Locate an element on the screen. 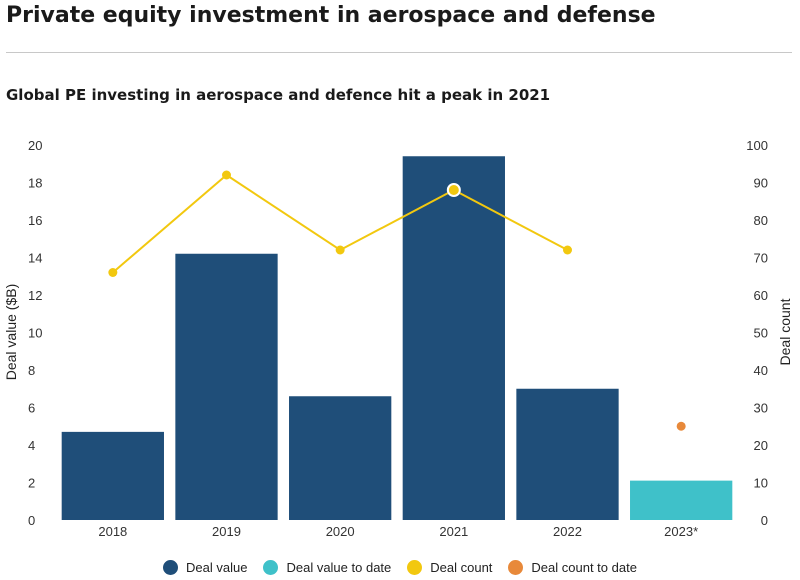 The height and width of the screenshot is (580, 800). right-axis-tick-label: 20 is located at coordinates (761, 445).